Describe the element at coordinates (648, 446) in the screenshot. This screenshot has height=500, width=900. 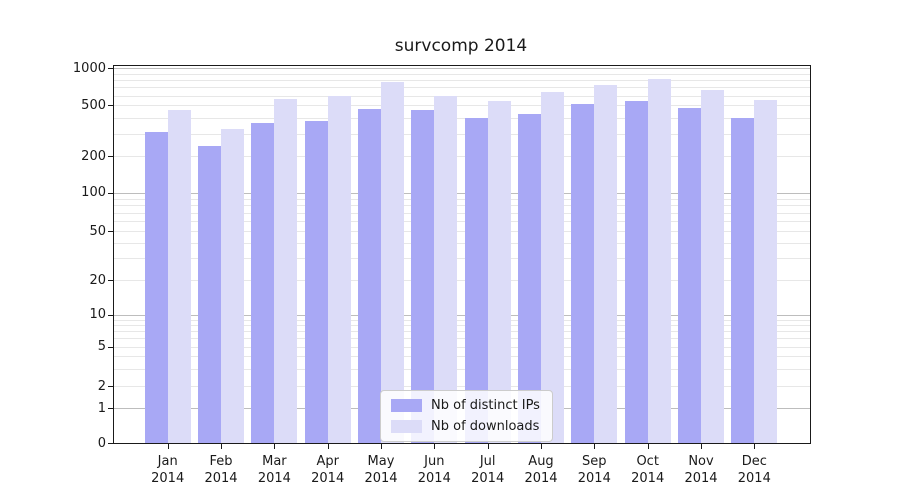
I see `xtick-mark-oct` at that location.